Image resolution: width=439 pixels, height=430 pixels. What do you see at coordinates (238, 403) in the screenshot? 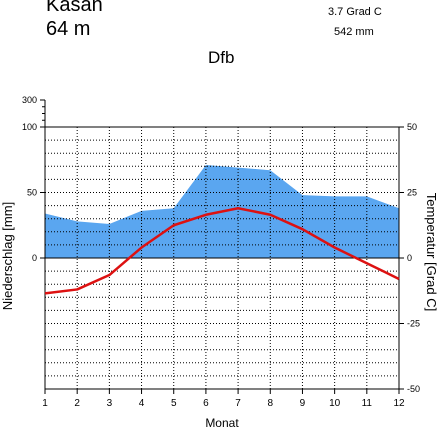
I see `x-tick-label: 7` at bounding box center [238, 403].